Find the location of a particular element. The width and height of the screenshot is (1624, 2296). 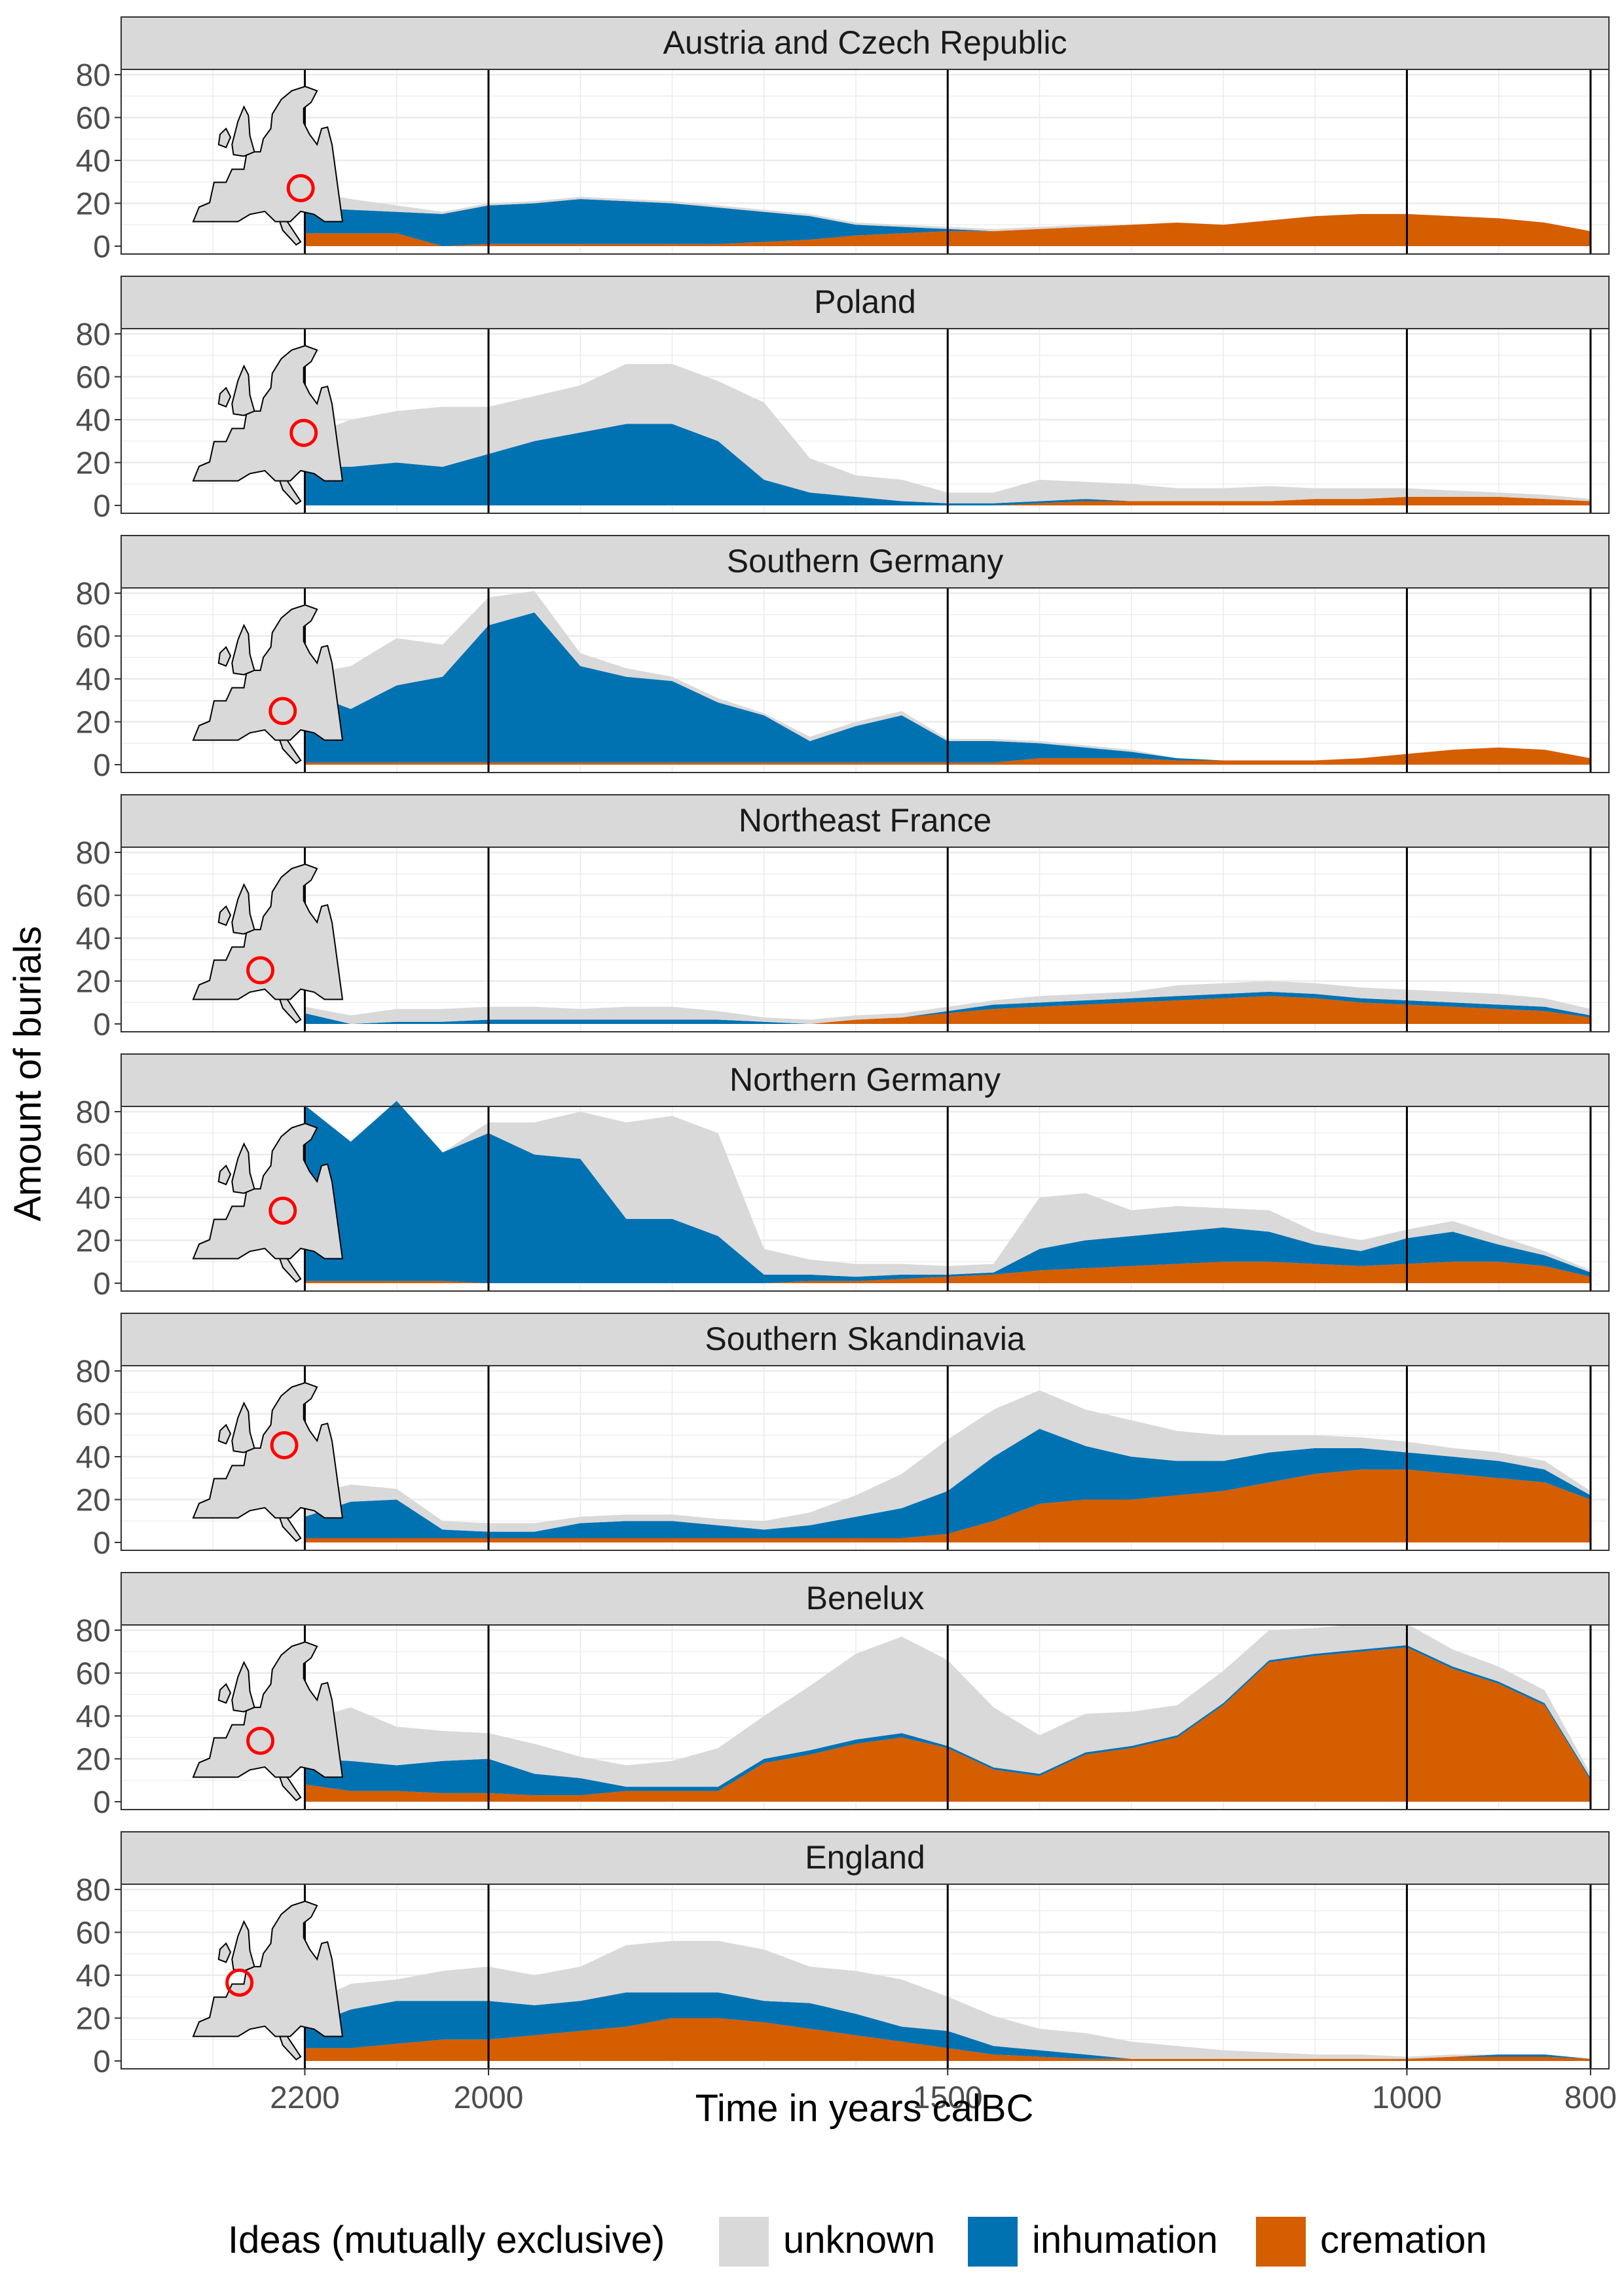

facet-strip-label: England is located at coordinates (865, 1857).